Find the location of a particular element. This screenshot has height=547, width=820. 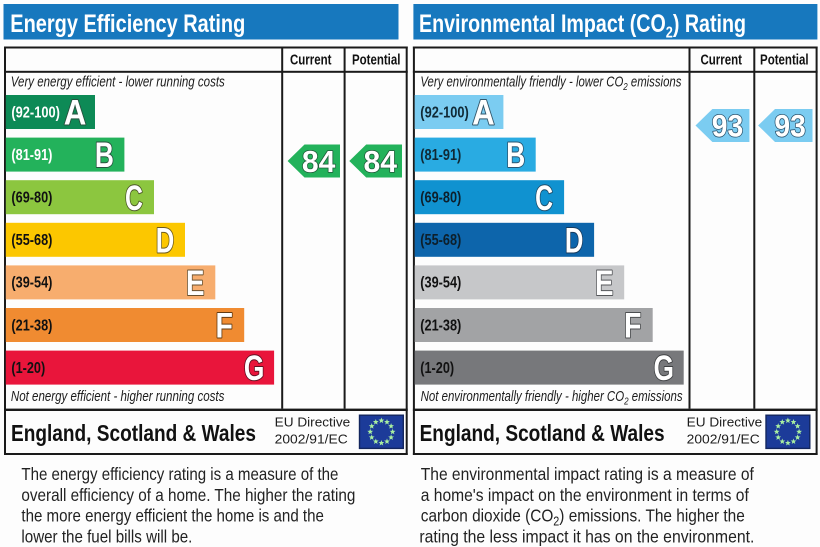

svg-text: Energy Efficiency Rating is located at coordinates (127, 24).